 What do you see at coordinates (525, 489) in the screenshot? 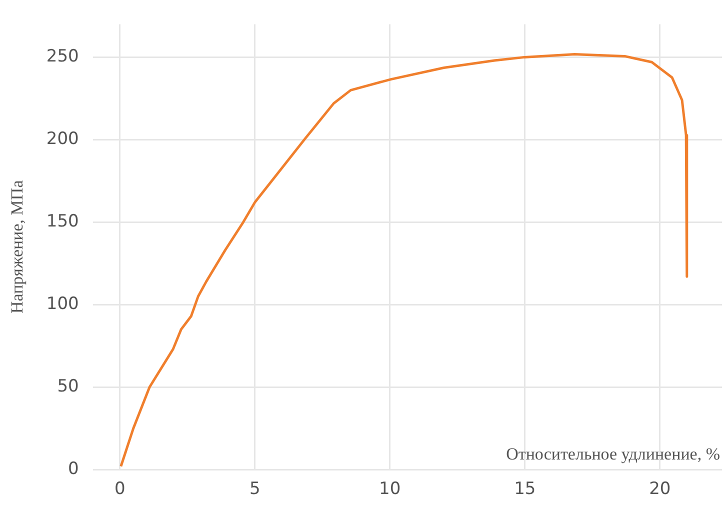
I see `x-tick-label: 15` at bounding box center [525, 489].